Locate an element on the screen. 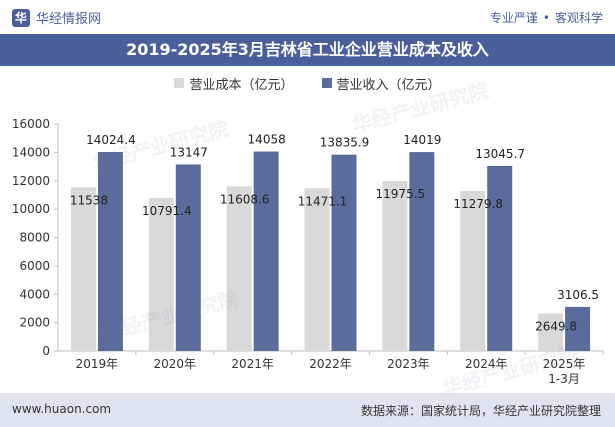  y-tick-label: 14000 is located at coordinates (31, 152).